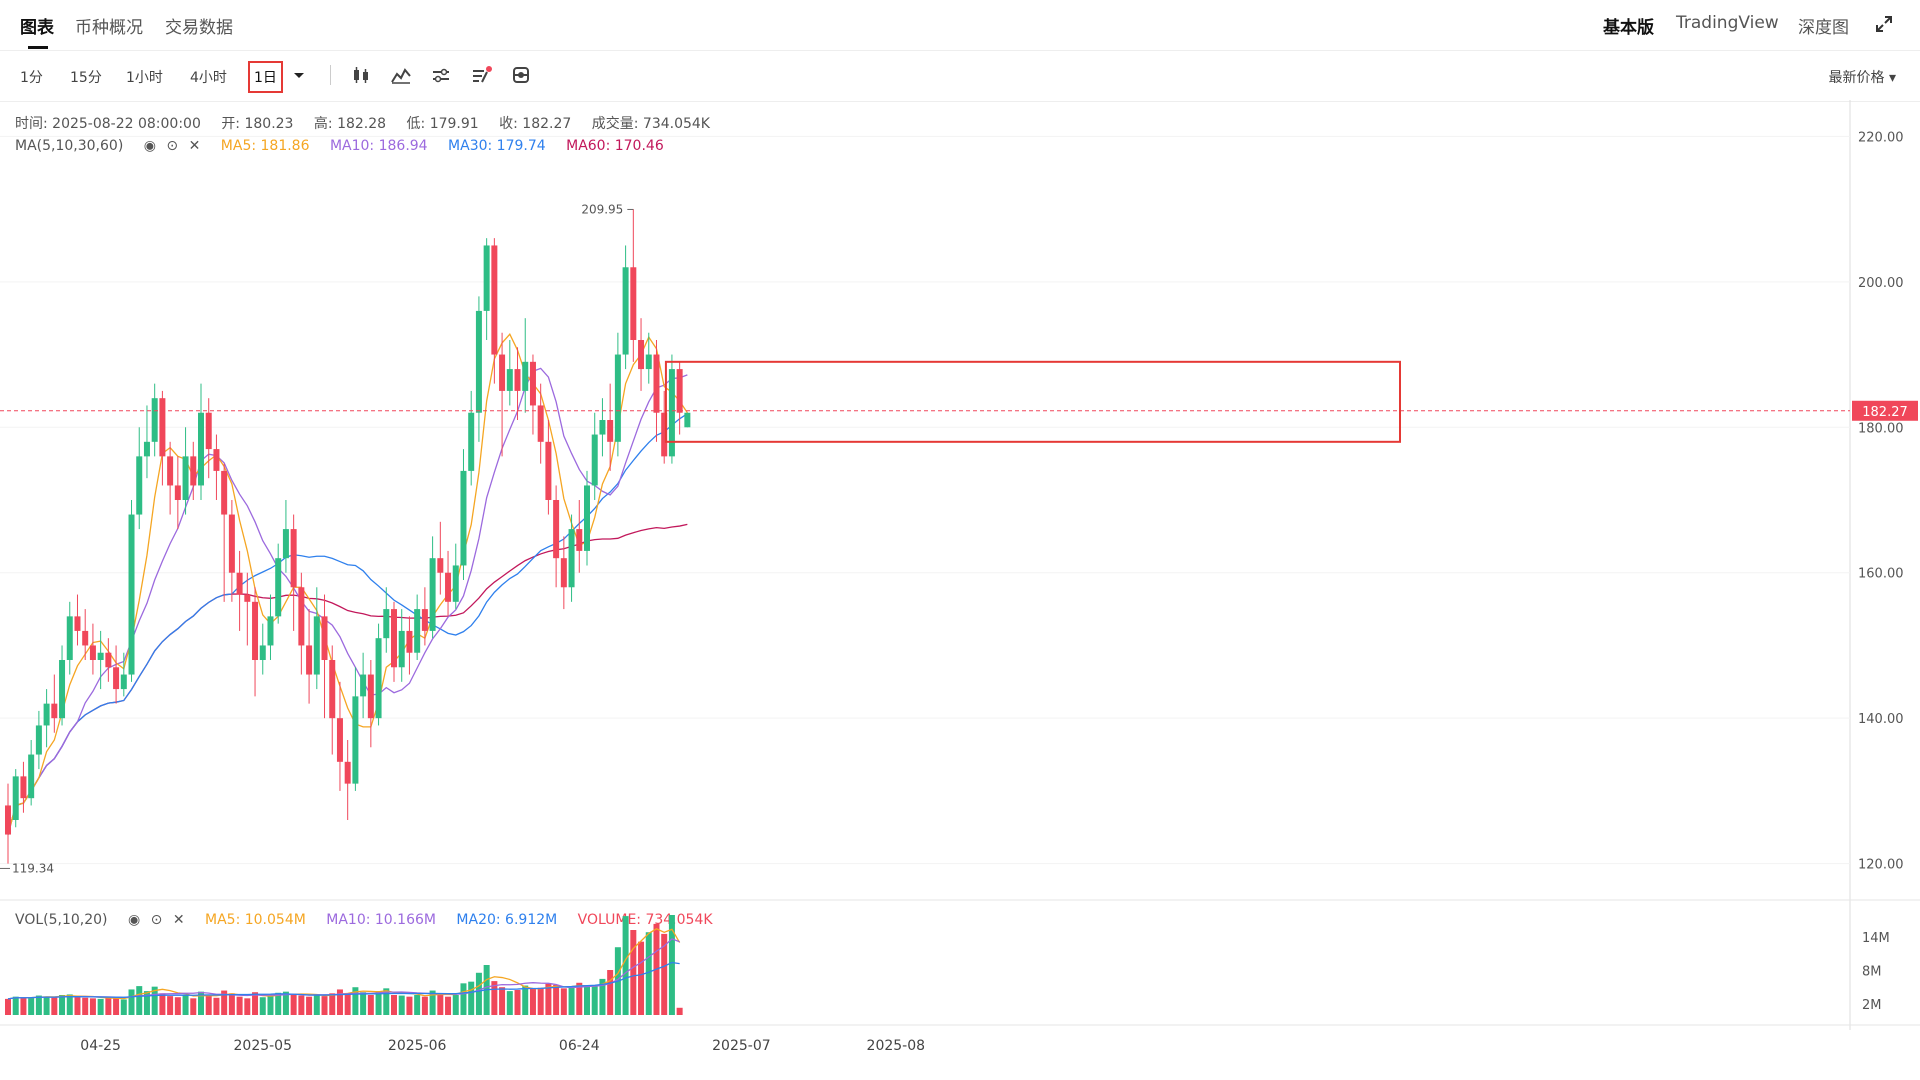 This screenshot has height=1080, width=1920. Describe the element at coordinates (194, 146) in the screenshot. I see `close-icon: ✕` at that location.